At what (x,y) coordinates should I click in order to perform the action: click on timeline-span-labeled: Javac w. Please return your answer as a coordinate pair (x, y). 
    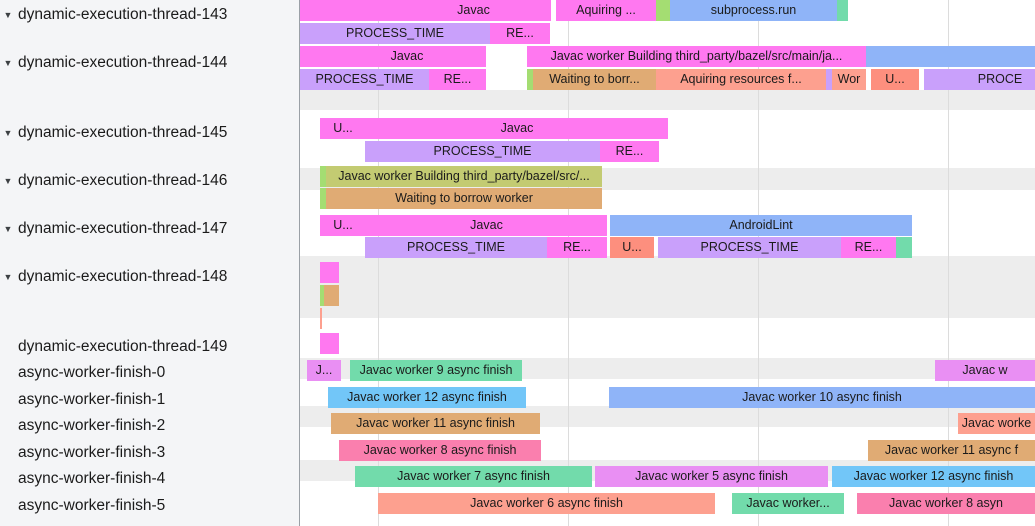
    Looking at the image, I should click on (985, 370).